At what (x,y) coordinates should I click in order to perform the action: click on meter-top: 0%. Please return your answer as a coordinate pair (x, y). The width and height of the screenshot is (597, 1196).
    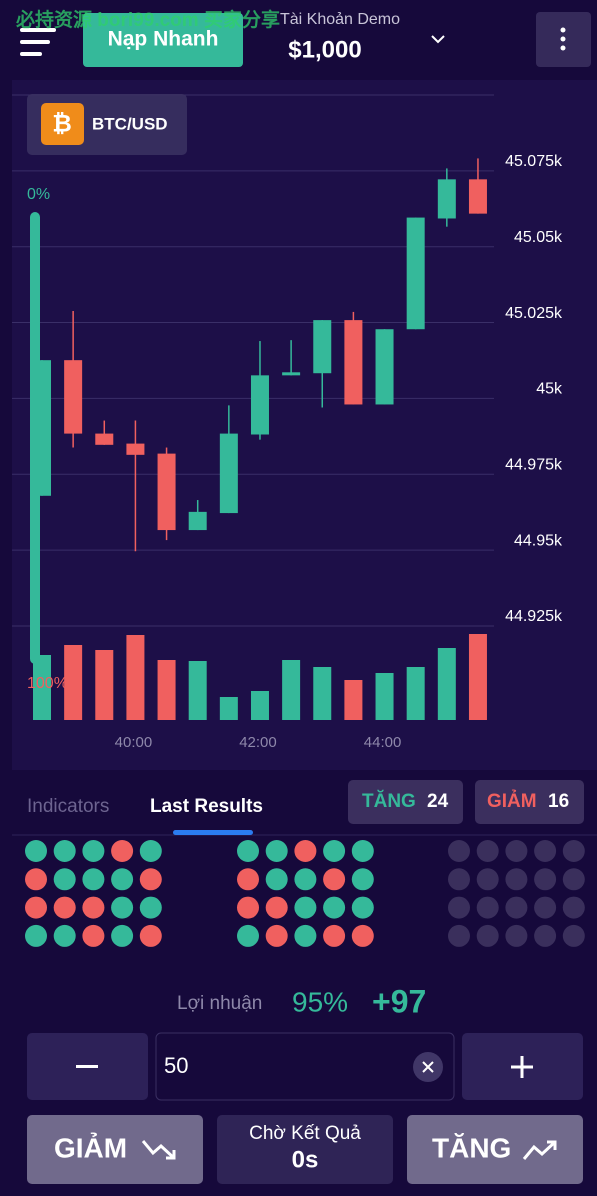
    Looking at the image, I should click on (38, 194).